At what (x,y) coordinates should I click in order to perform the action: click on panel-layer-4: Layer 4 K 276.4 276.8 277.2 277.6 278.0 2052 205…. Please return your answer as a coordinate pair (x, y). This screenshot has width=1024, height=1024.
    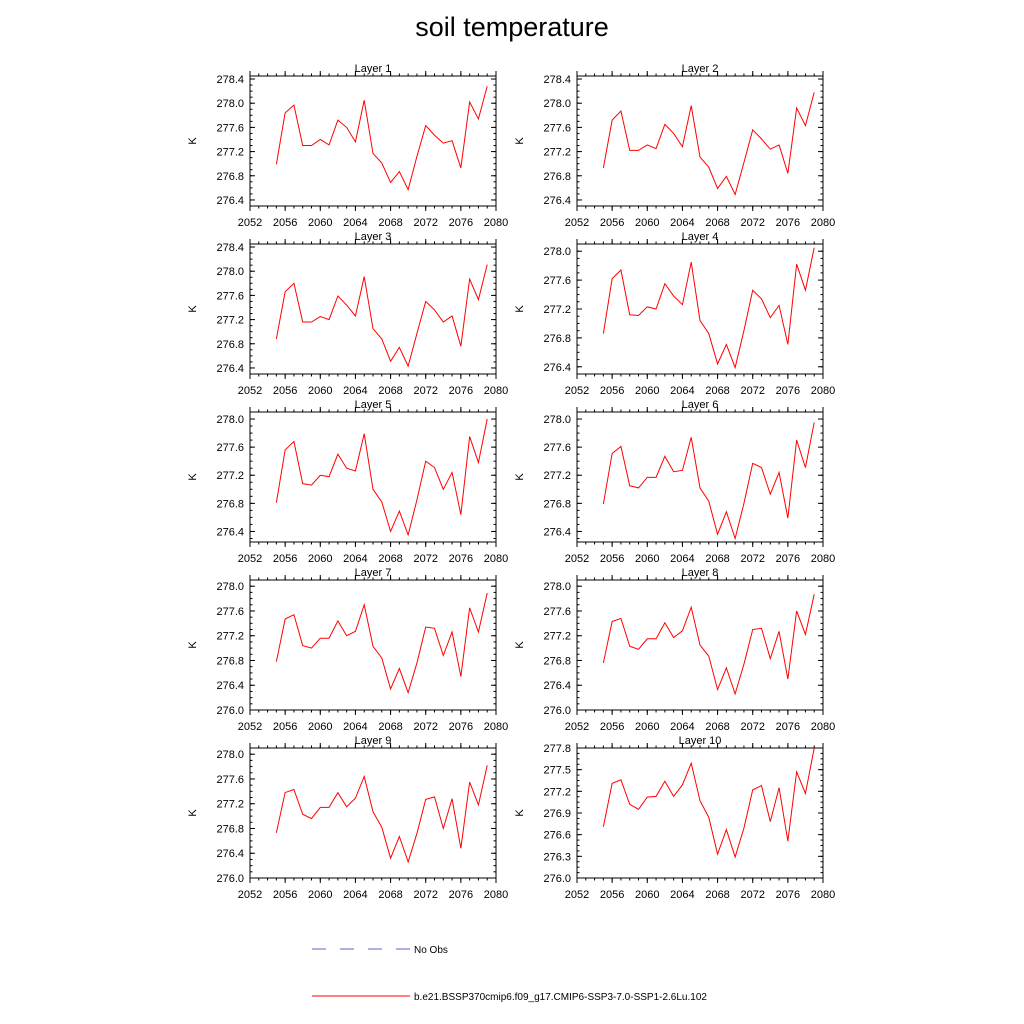
    Looking at the image, I should click on (674, 314).